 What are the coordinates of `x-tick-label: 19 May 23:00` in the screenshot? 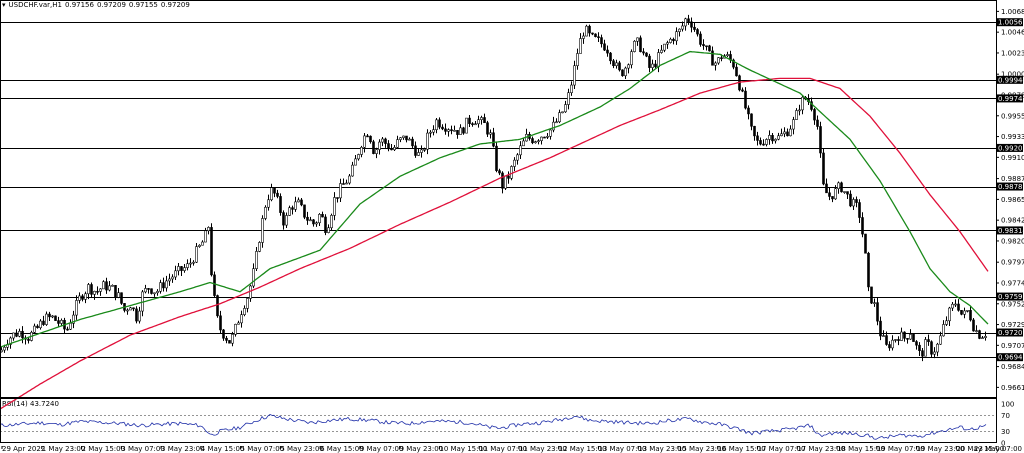 It's located at (940, 449).